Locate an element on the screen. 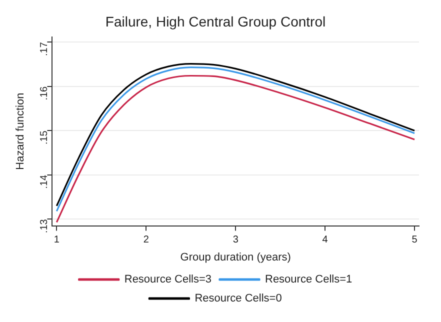 The width and height of the screenshot is (441, 322). legend-label: Resource Cells=1 is located at coordinates (308, 280).